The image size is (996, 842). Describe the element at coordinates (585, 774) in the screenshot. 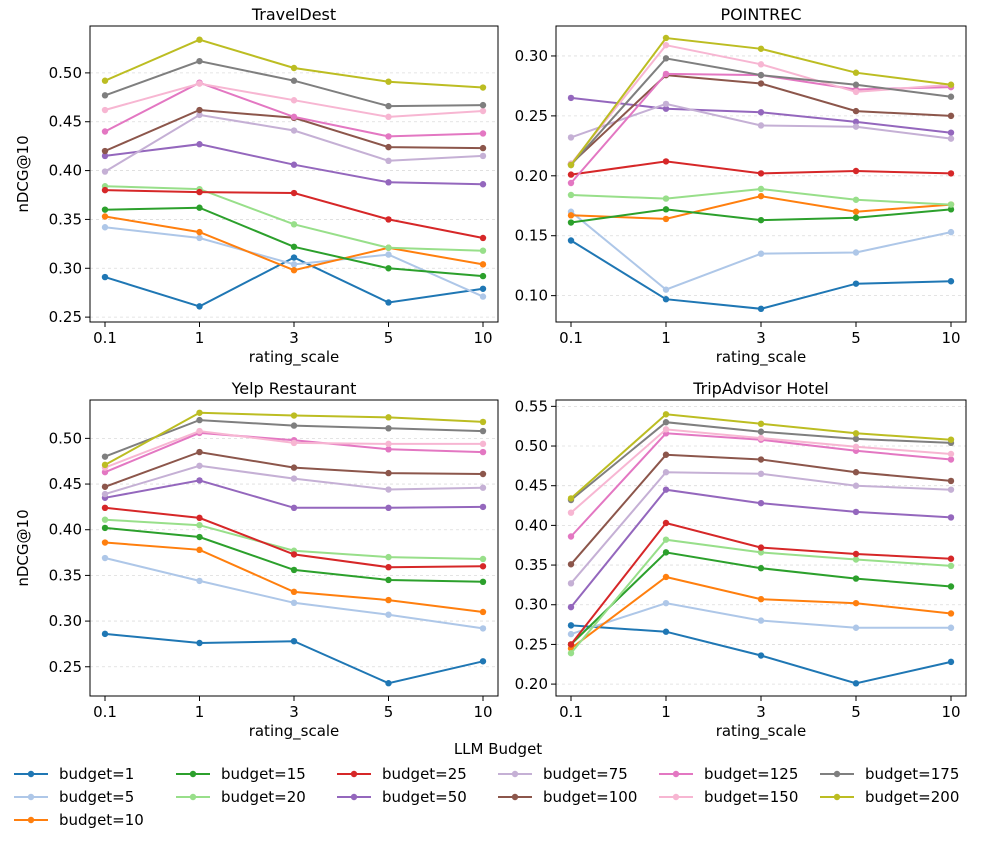

I see `legend-label: budget=75` at that location.